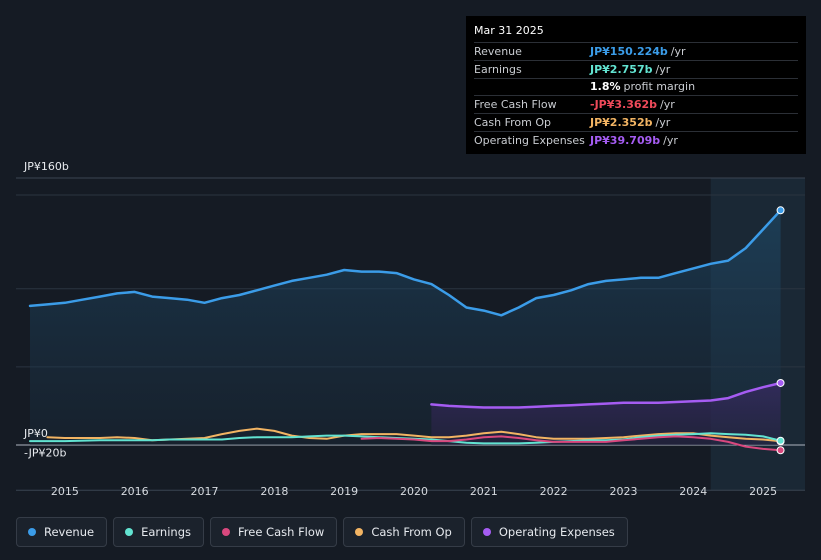  I want to click on tooltip-row-label: Cash From Op, so click(513, 123).